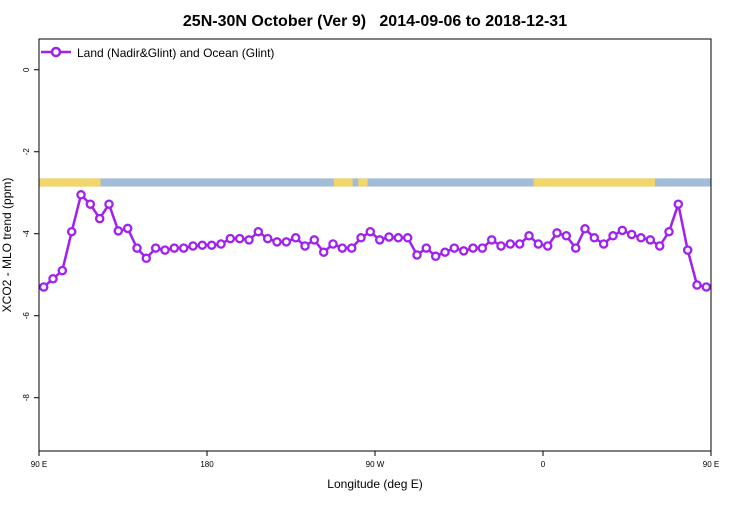  Describe the element at coordinates (543, 464) in the screenshot. I see `x-tick-label: 0` at that location.